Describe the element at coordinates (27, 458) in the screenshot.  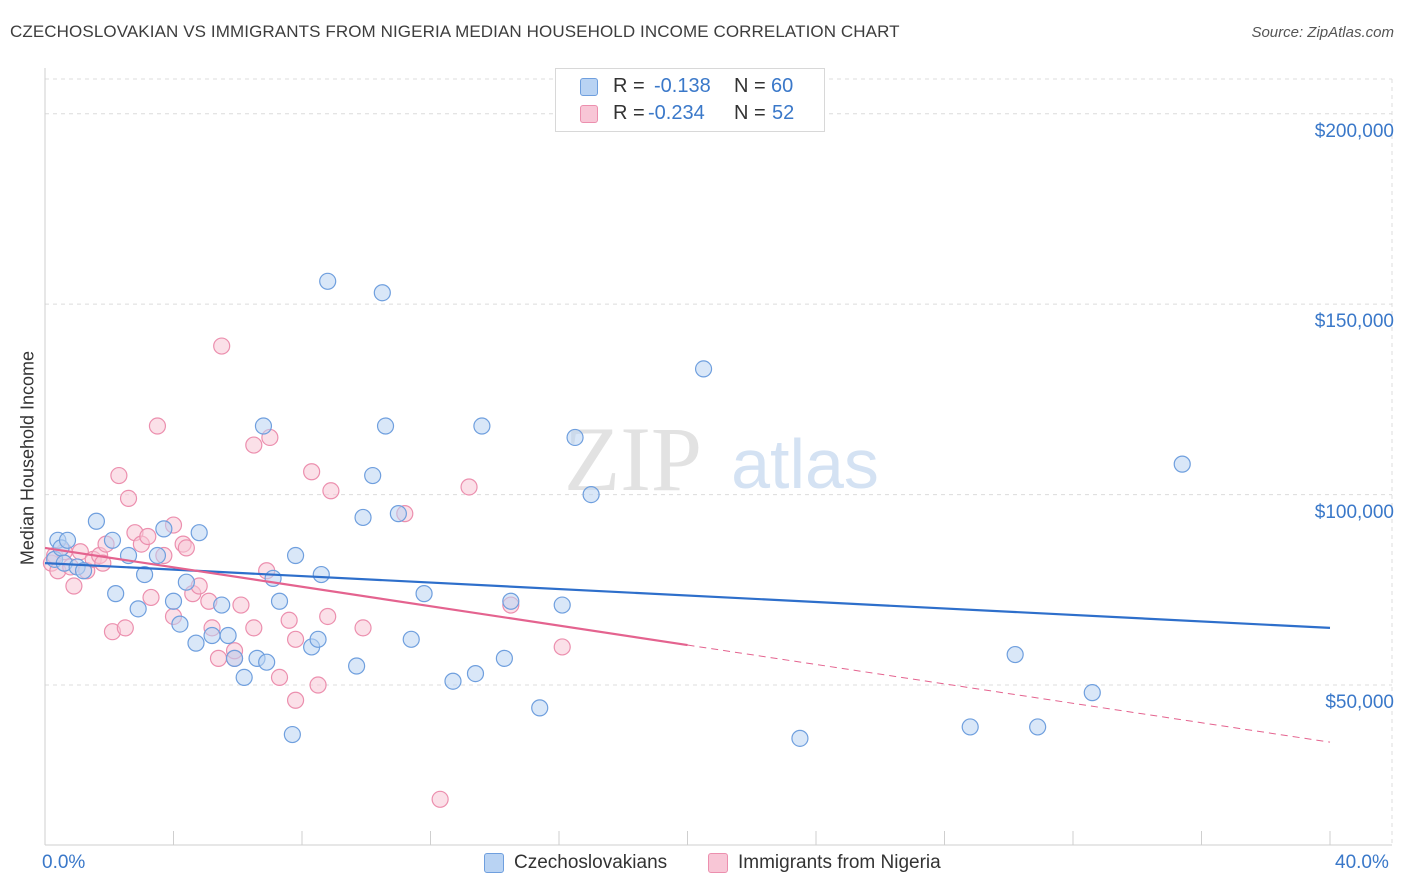
I see `y-axis-label: Median Household Income` at that location.